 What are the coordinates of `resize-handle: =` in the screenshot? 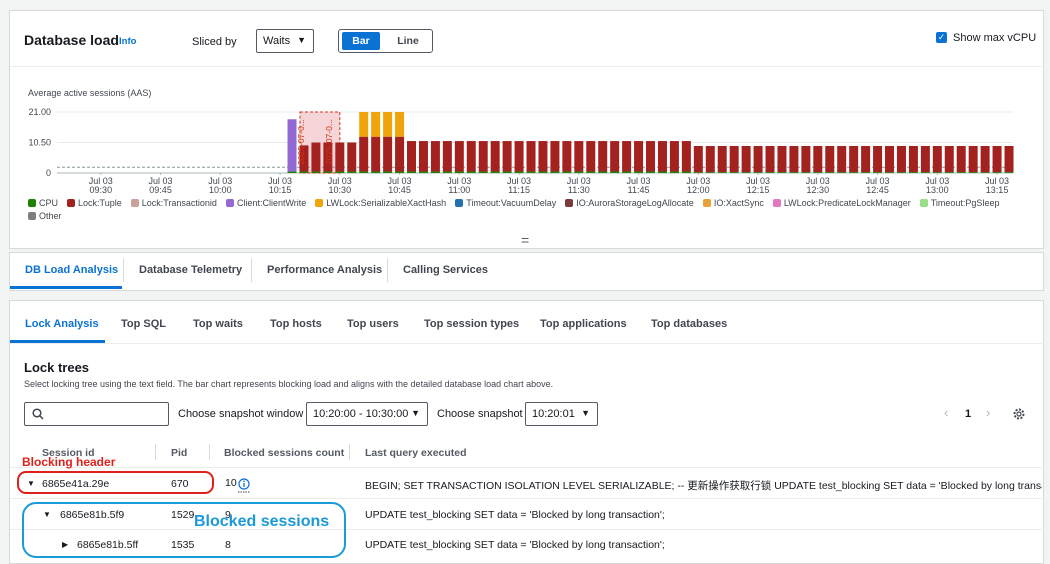 It's located at (525, 240).